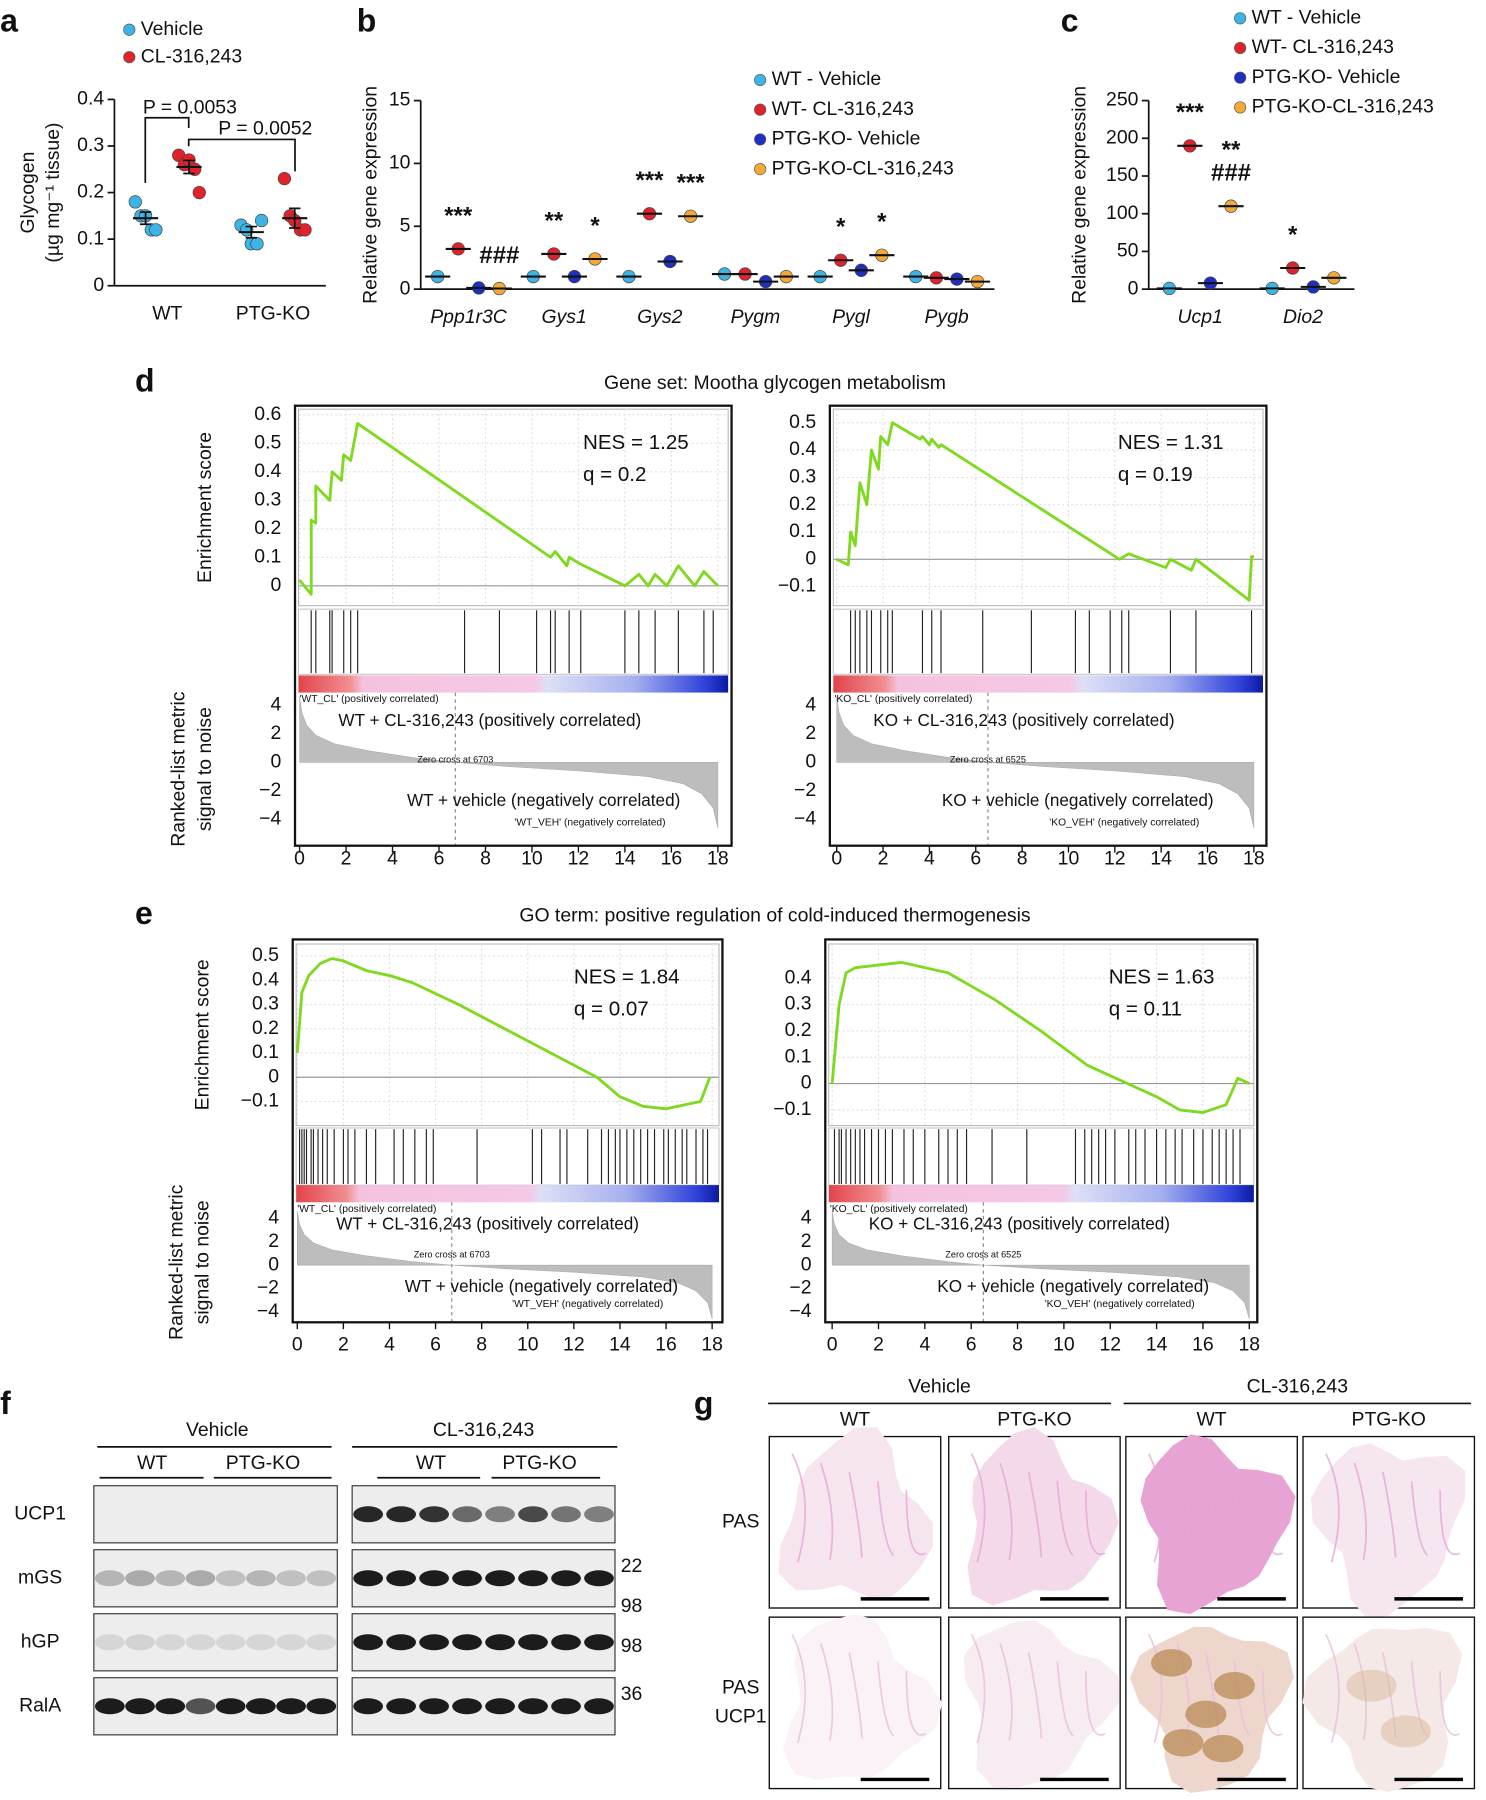 Image resolution: width=1486 pixels, height=1800 pixels. I want to click on metric-tick-label: −4, so click(268, 1311).